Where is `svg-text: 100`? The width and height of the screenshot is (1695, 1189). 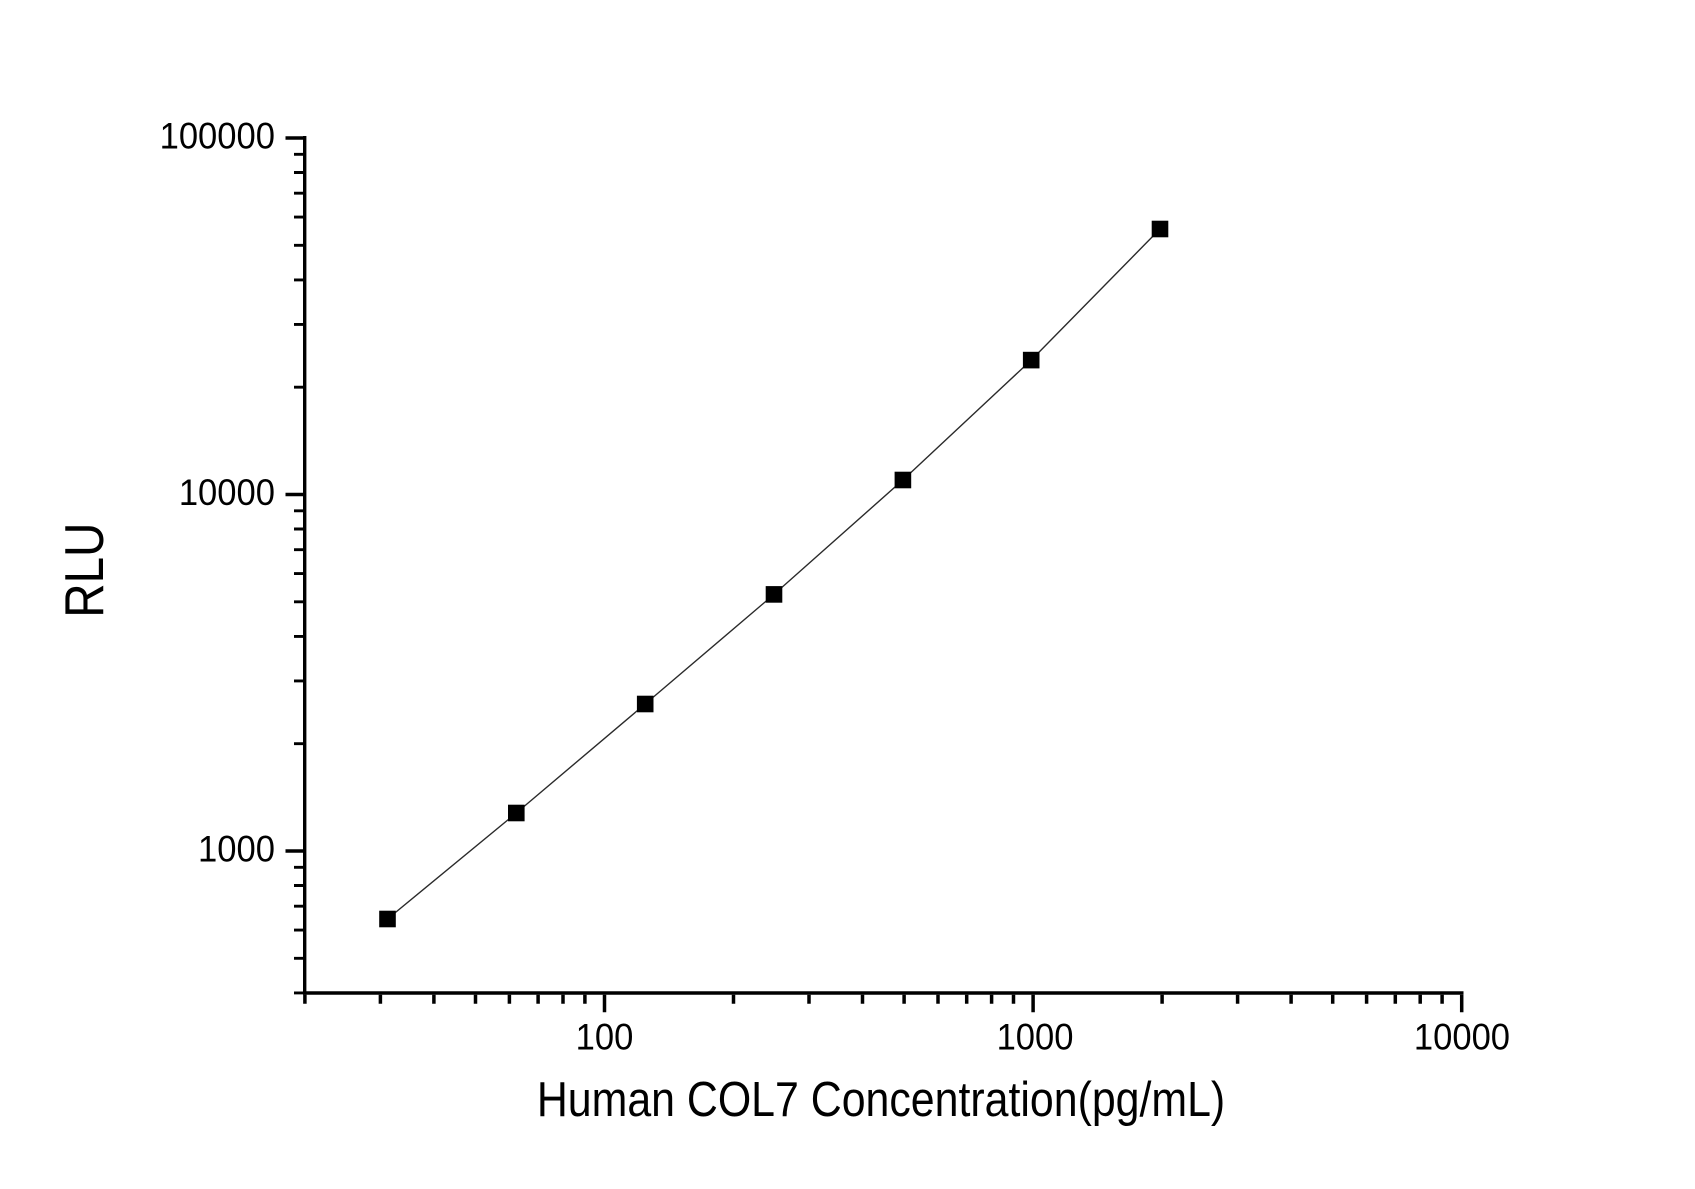
svg-text: 100 is located at coordinates (605, 1036).